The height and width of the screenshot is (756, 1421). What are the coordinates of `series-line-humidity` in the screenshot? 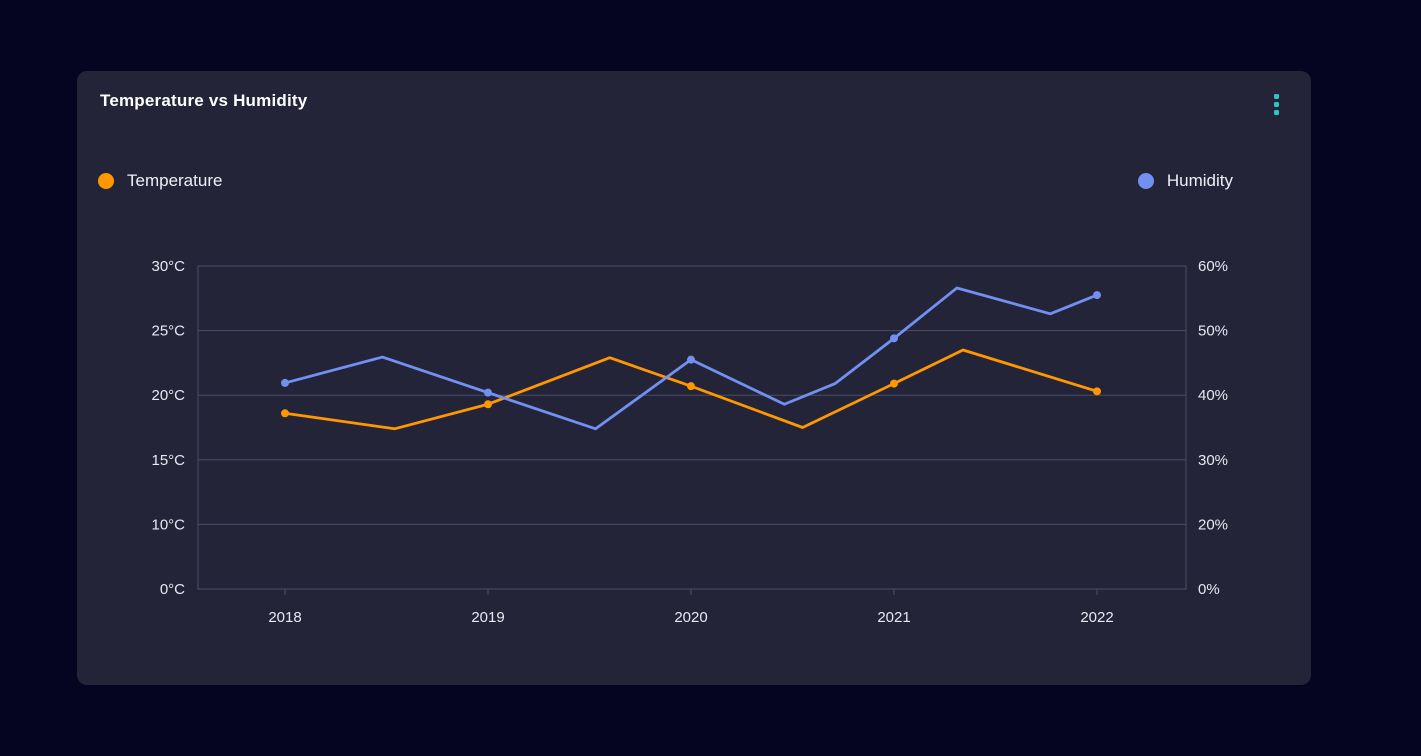 It's located at (691, 358).